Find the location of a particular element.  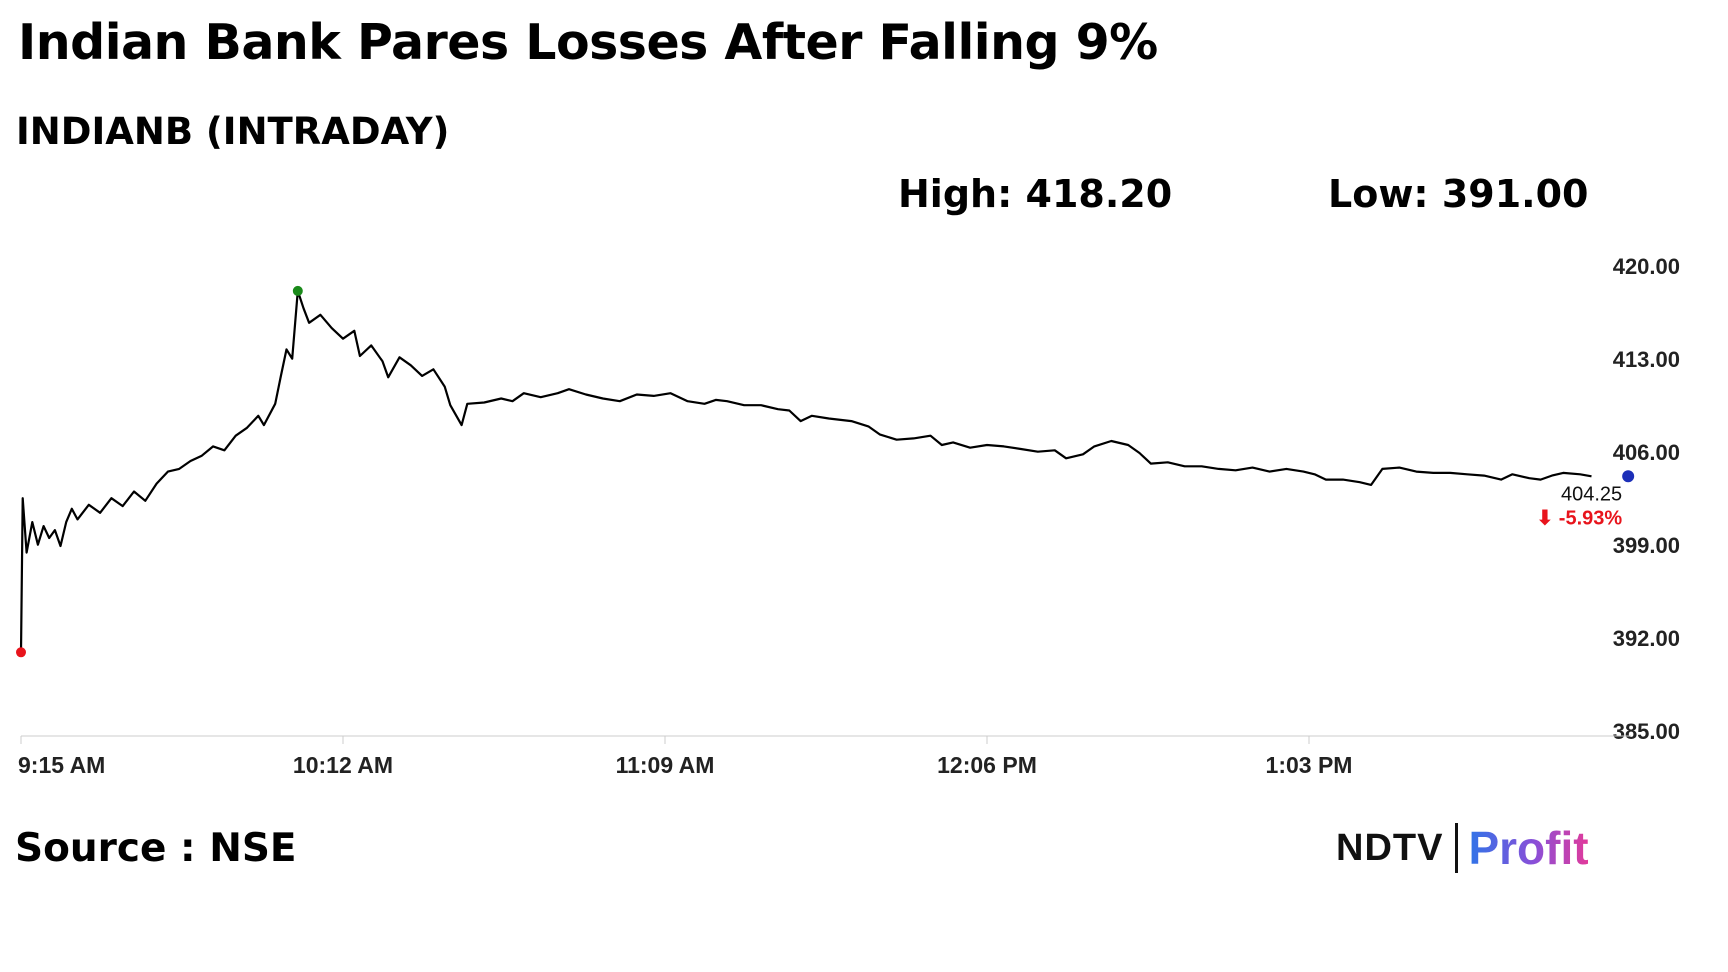

y-tick-label: 406.00 is located at coordinates (1646, 452).